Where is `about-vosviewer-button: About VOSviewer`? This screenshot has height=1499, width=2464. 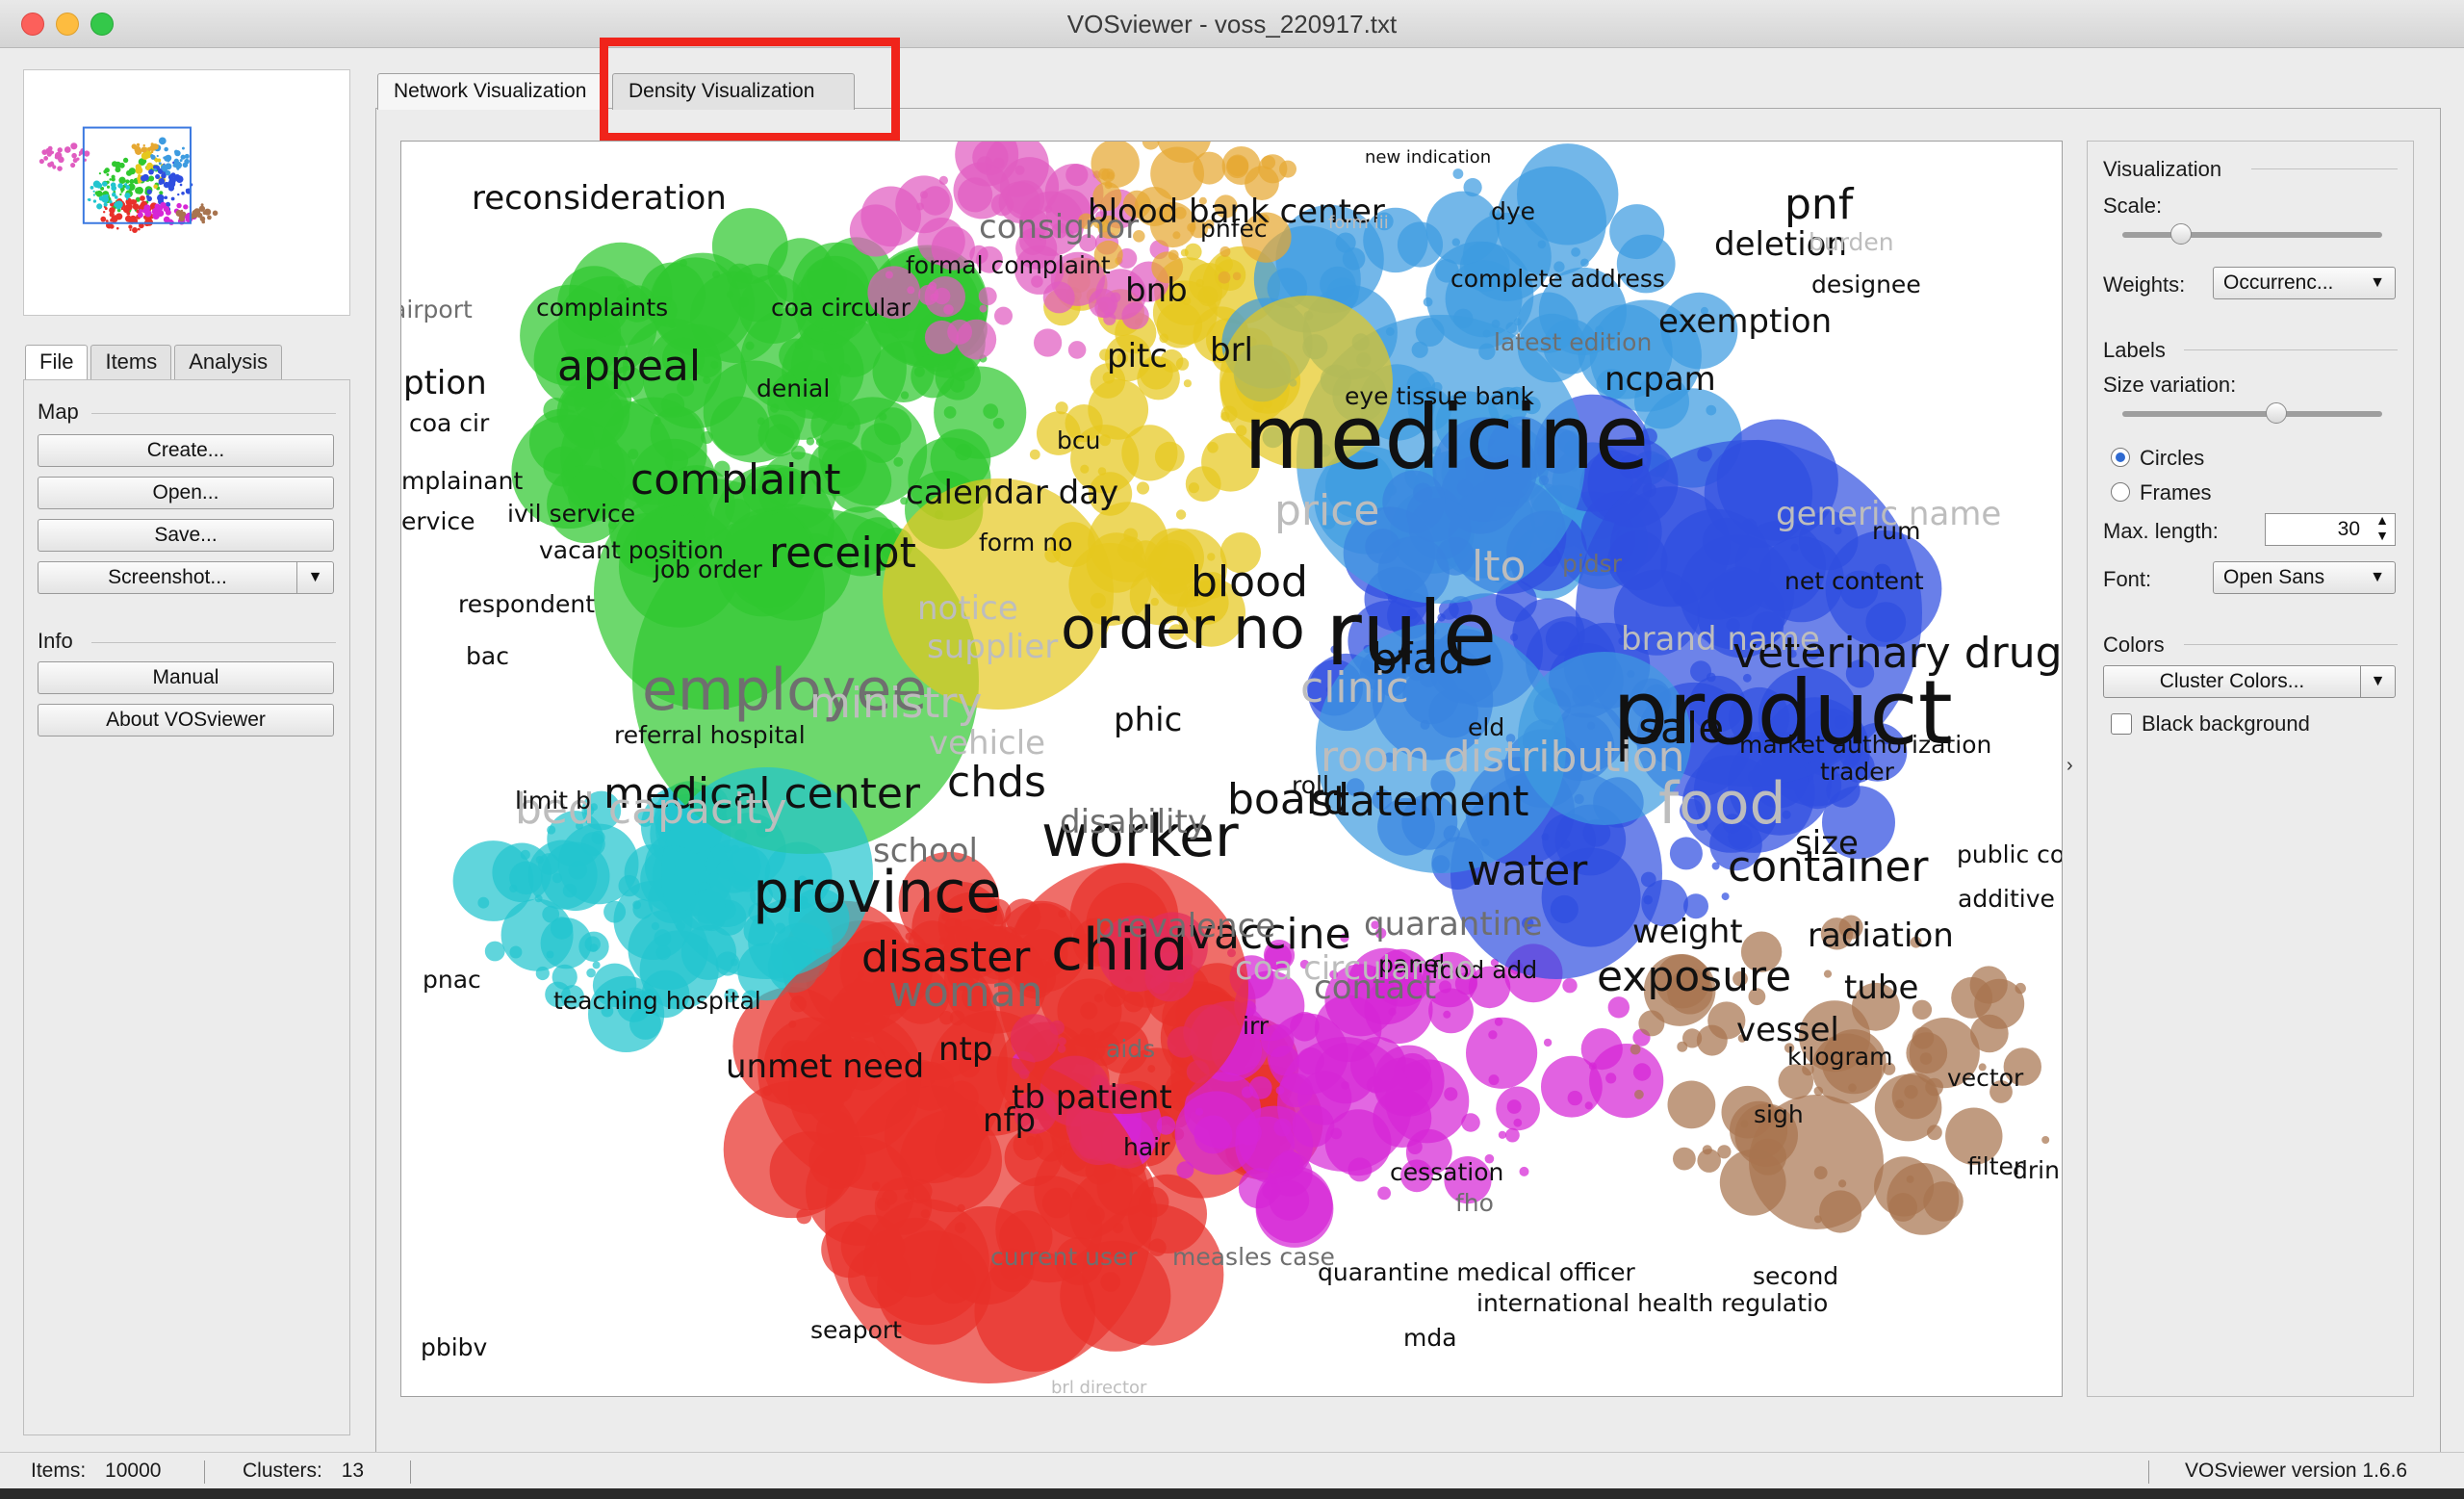 about-vosviewer-button: About VOSviewer is located at coordinates (186, 720).